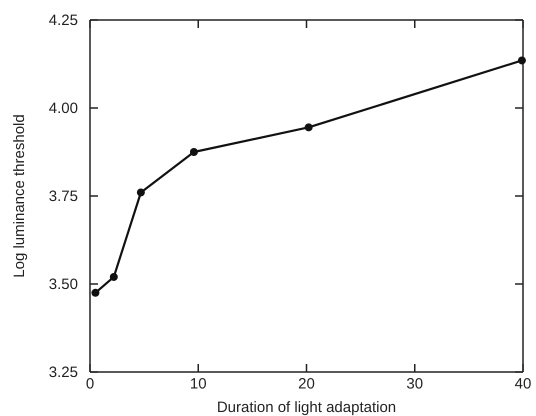 The image size is (536, 416). I want to click on y-tick-label: 4.00, so click(63, 108).